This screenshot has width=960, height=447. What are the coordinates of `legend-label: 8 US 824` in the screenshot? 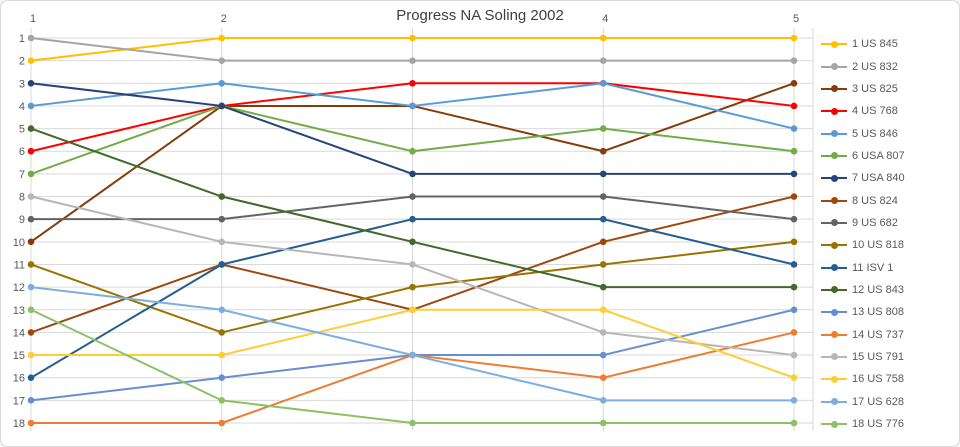 It's located at (875, 200).